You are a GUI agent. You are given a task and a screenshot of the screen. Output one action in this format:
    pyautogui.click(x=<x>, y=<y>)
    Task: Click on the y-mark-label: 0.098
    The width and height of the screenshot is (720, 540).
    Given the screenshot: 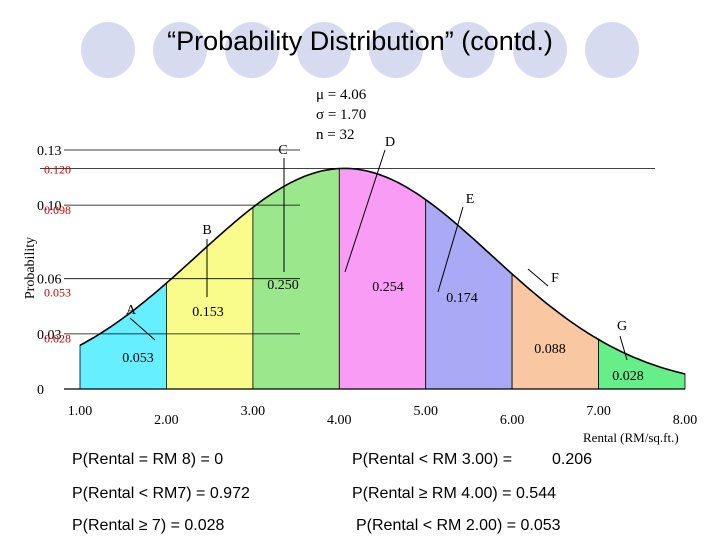 What is the action you would take?
    pyautogui.click(x=57, y=210)
    